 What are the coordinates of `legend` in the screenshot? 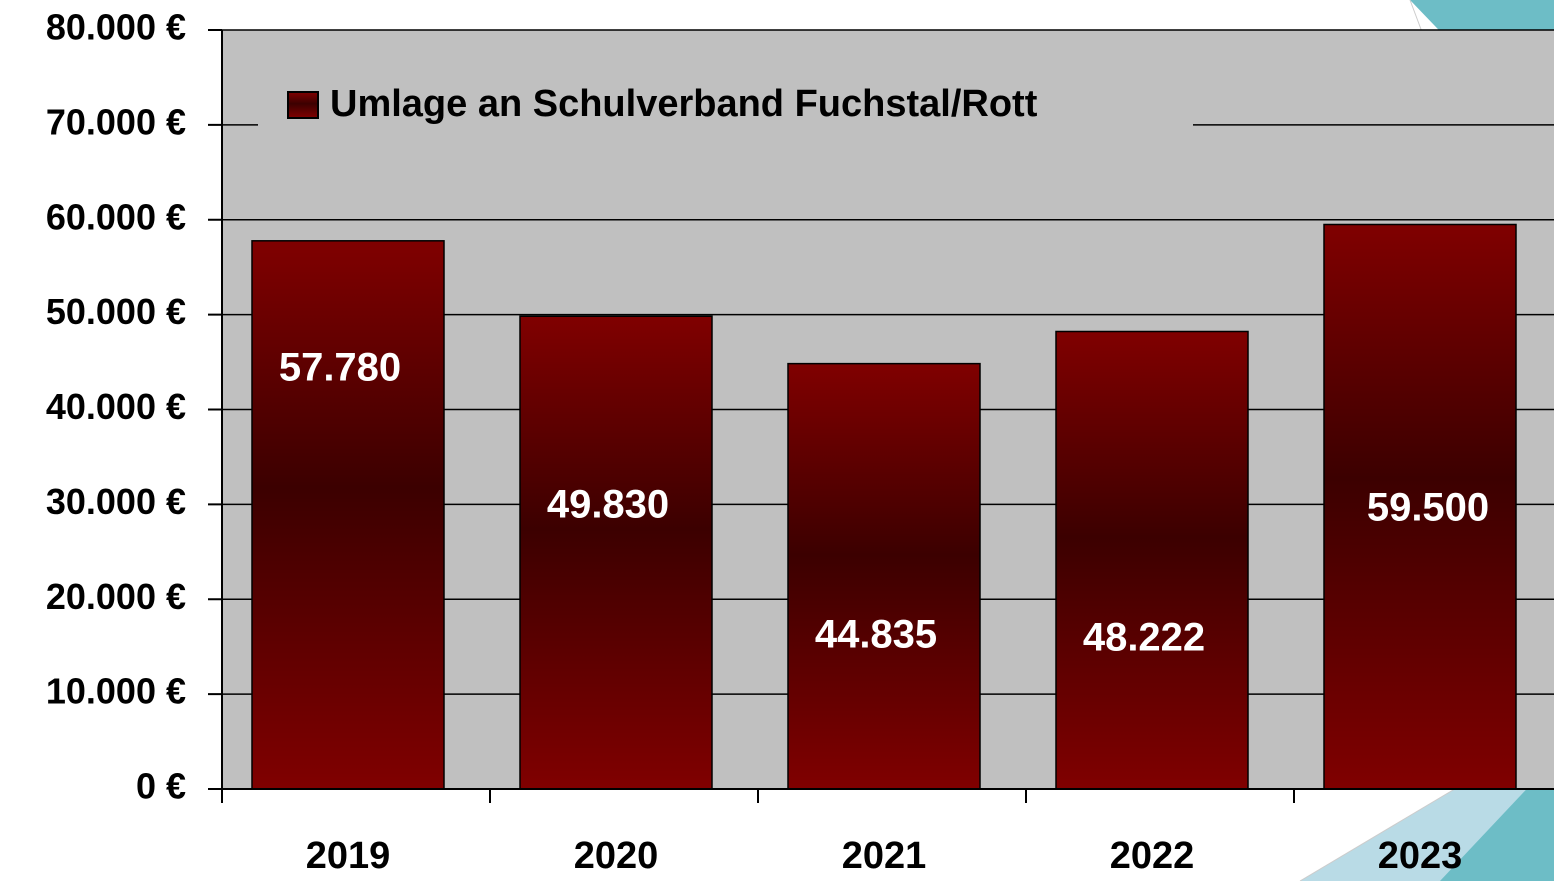 It's located at (725, 112).